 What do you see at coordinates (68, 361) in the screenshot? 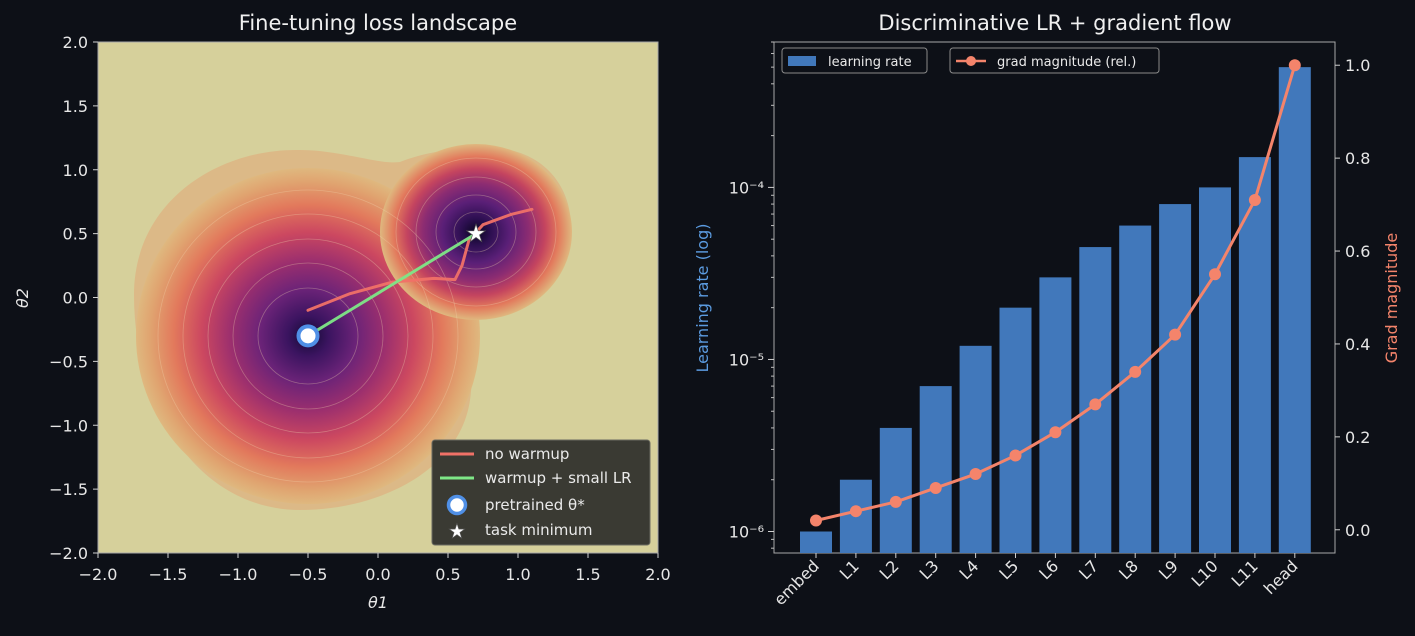
I see `y-tick-label: −0.5` at bounding box center [68, 361].